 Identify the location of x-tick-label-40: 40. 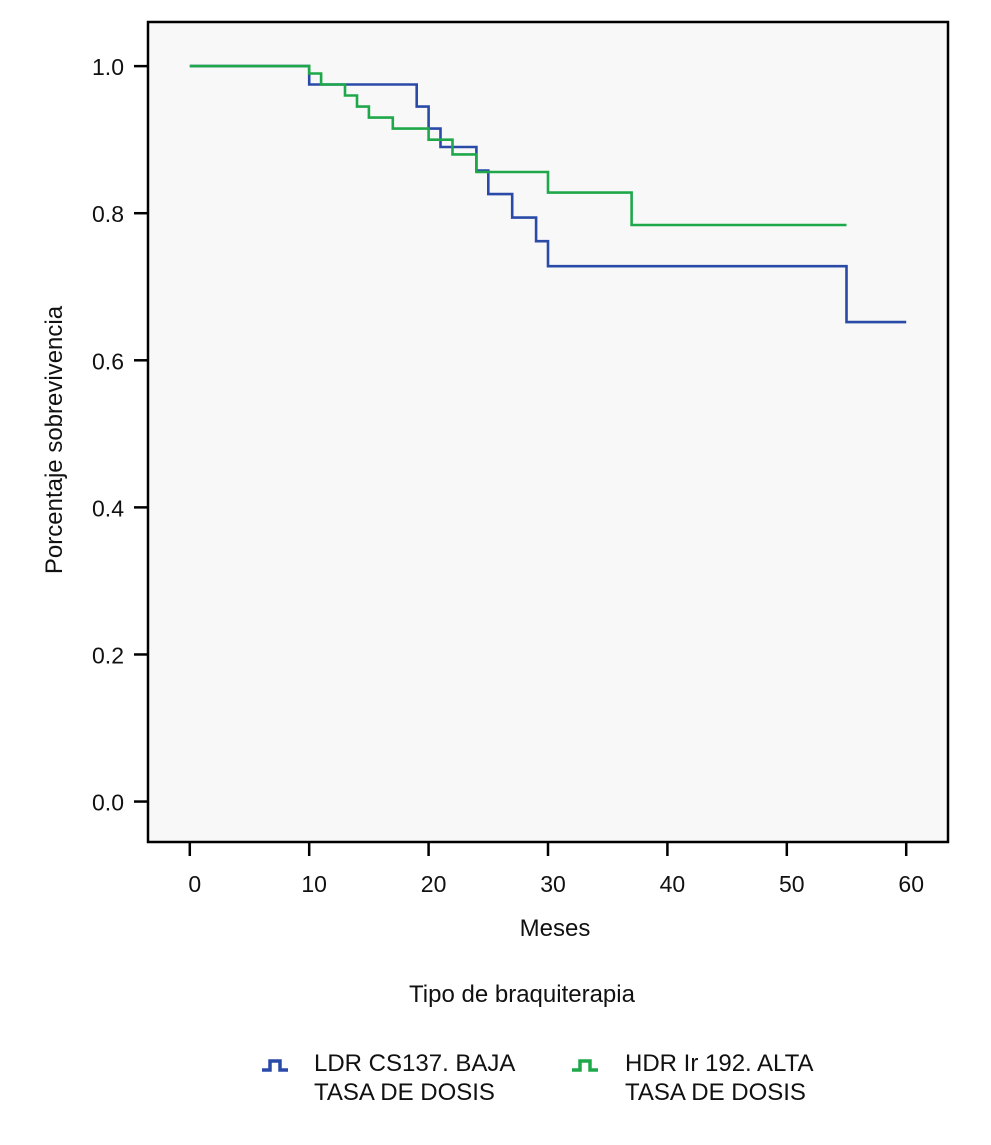
(673, 884).